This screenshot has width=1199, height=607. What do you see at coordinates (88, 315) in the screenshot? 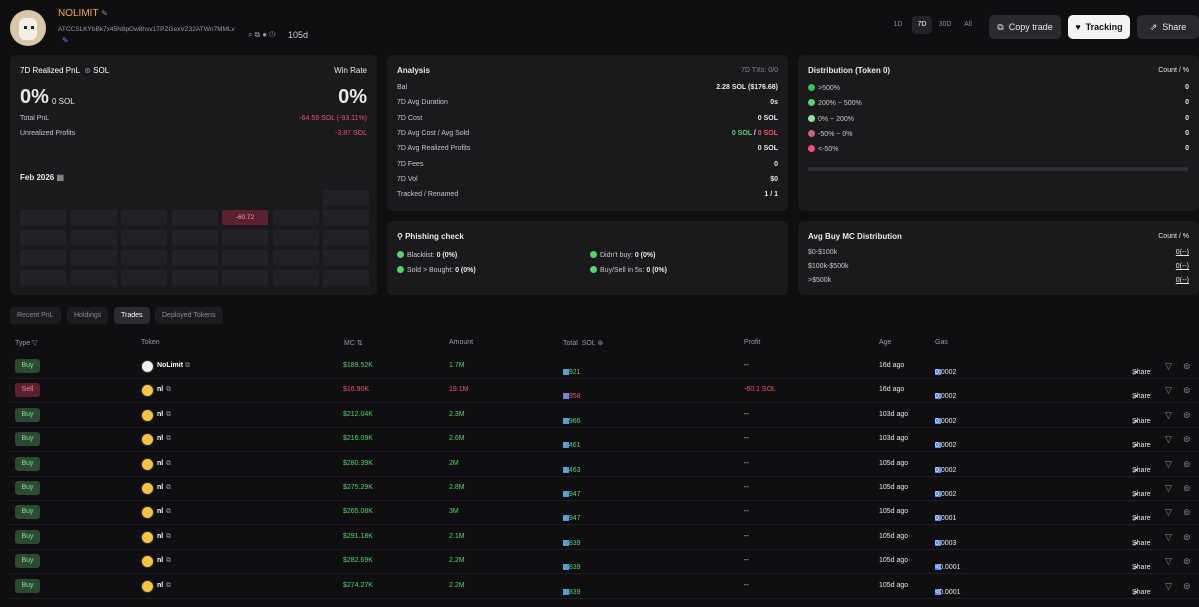
I see `tab-holdings: Holdings` at bounding box center [88, 315].